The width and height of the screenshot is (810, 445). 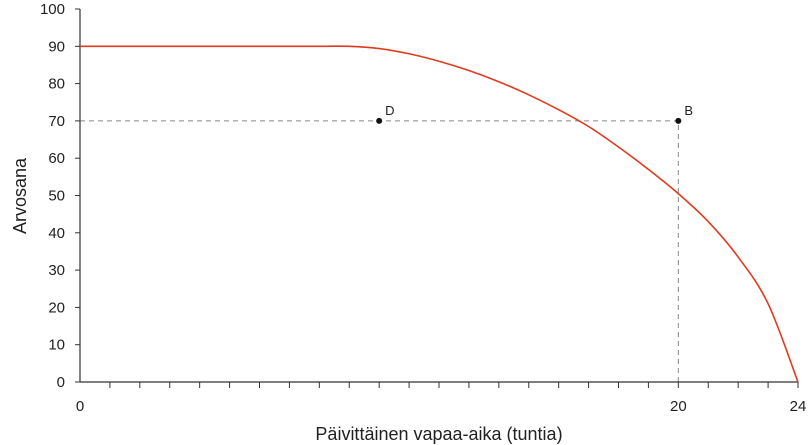 What do you see at coordinates (56, 345) in the screenshot?
I see `y-tick-label: 10` at bounding box center [56, 345].